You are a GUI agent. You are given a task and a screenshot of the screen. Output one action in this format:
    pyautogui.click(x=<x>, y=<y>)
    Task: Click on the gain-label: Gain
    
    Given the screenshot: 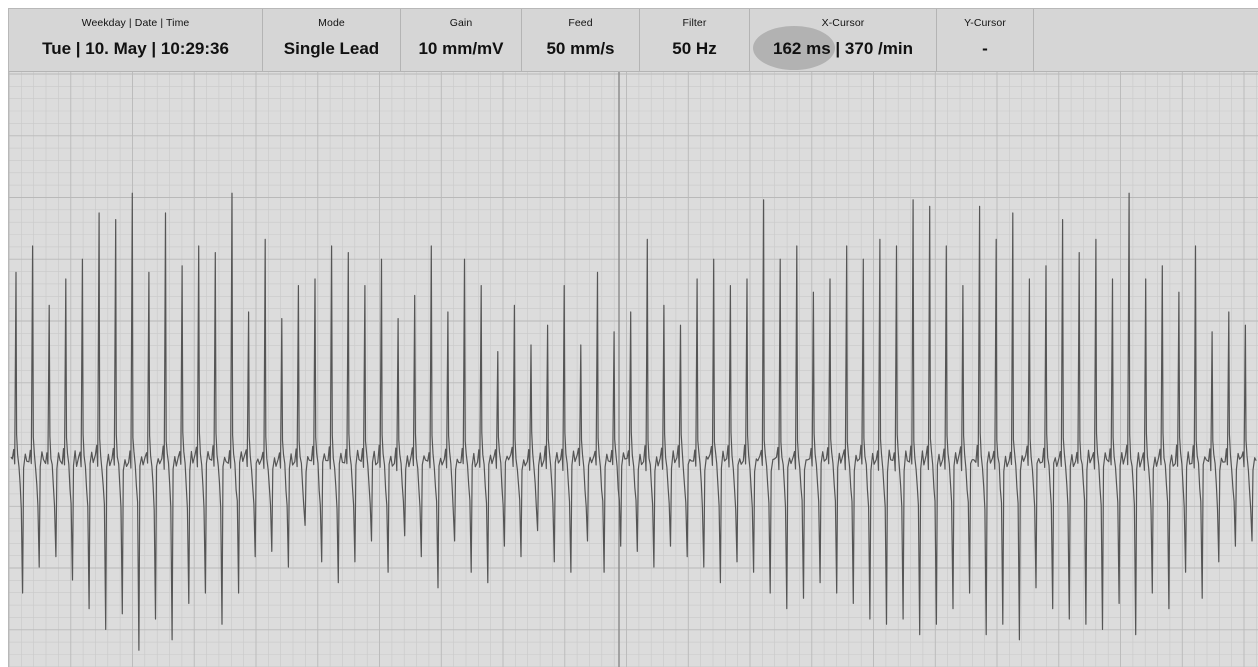 What is the action you would take?
    pyautogui.click(x=461, y=23)
    